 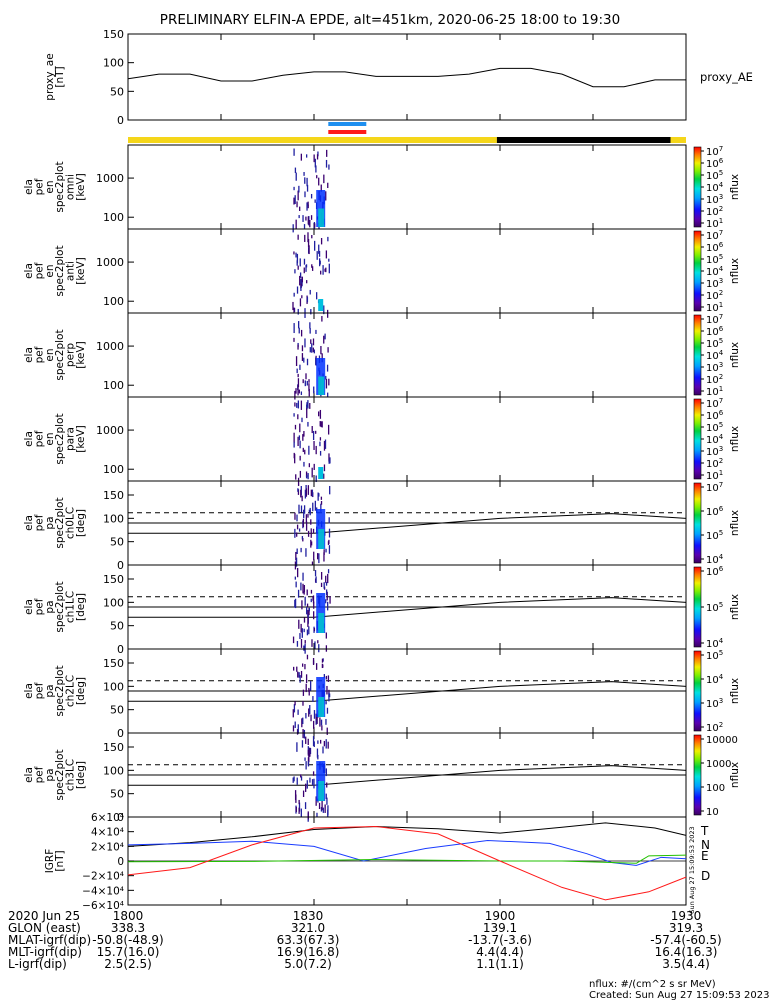 I want to click on ylabel-line: pef, so click(x=39, y=438).